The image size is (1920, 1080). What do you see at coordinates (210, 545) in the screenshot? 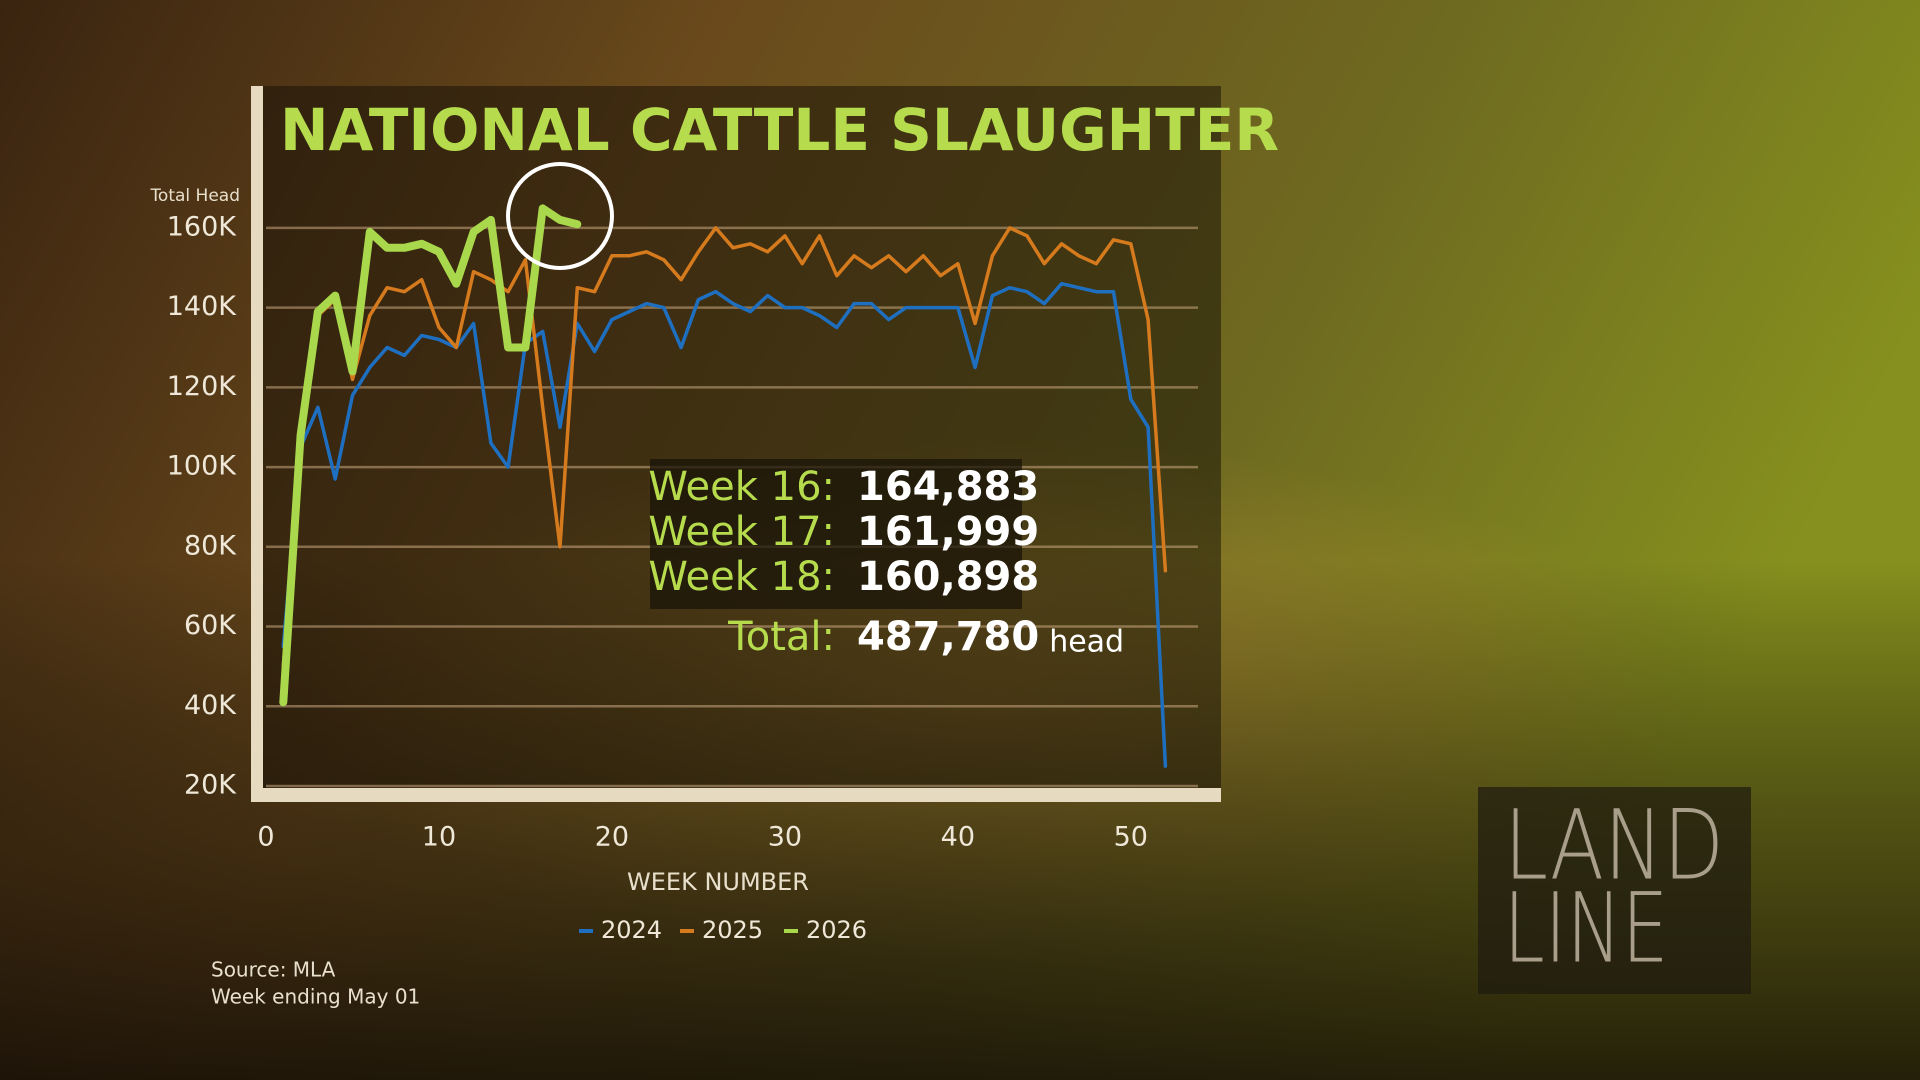
I see `y-tick-label: 80K` at bounding box center [210, 545].